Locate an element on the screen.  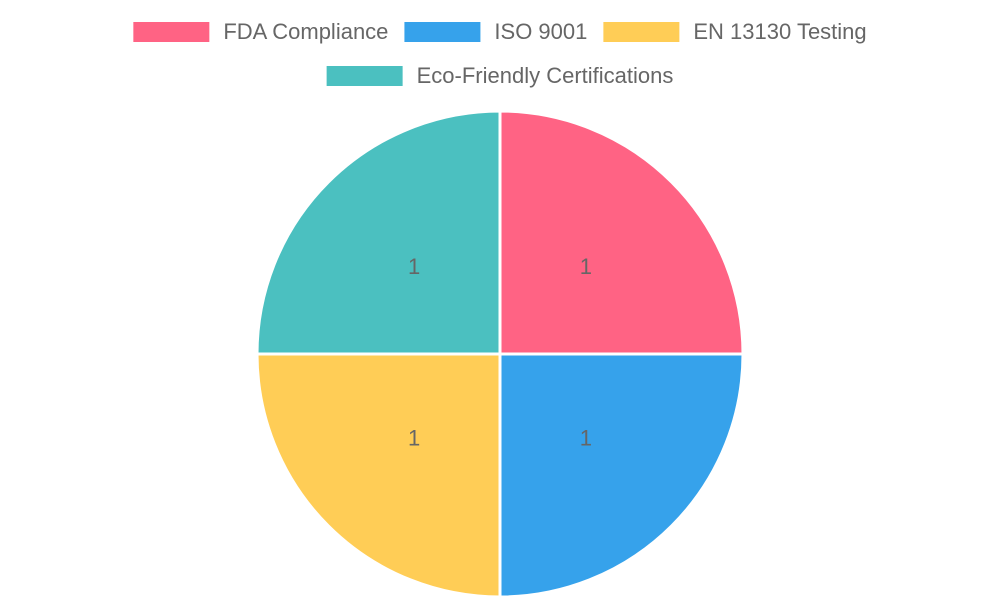
legend-item: FDA Compliance is located at coordinates (260, 31).